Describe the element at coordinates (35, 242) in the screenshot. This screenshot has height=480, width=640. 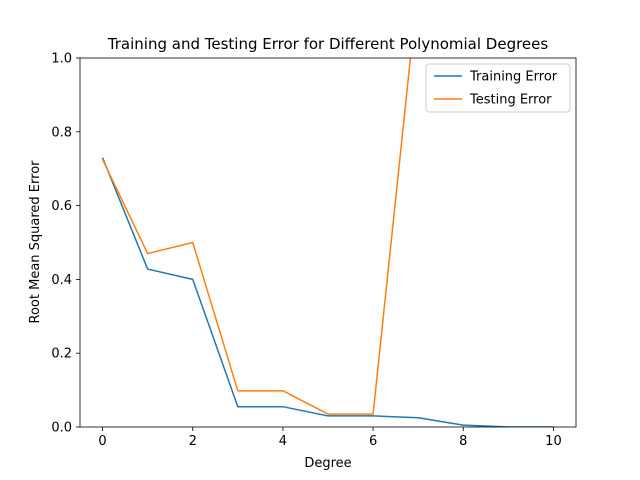
I see `y-axis-label: Root Mean Squared Error` at that location.